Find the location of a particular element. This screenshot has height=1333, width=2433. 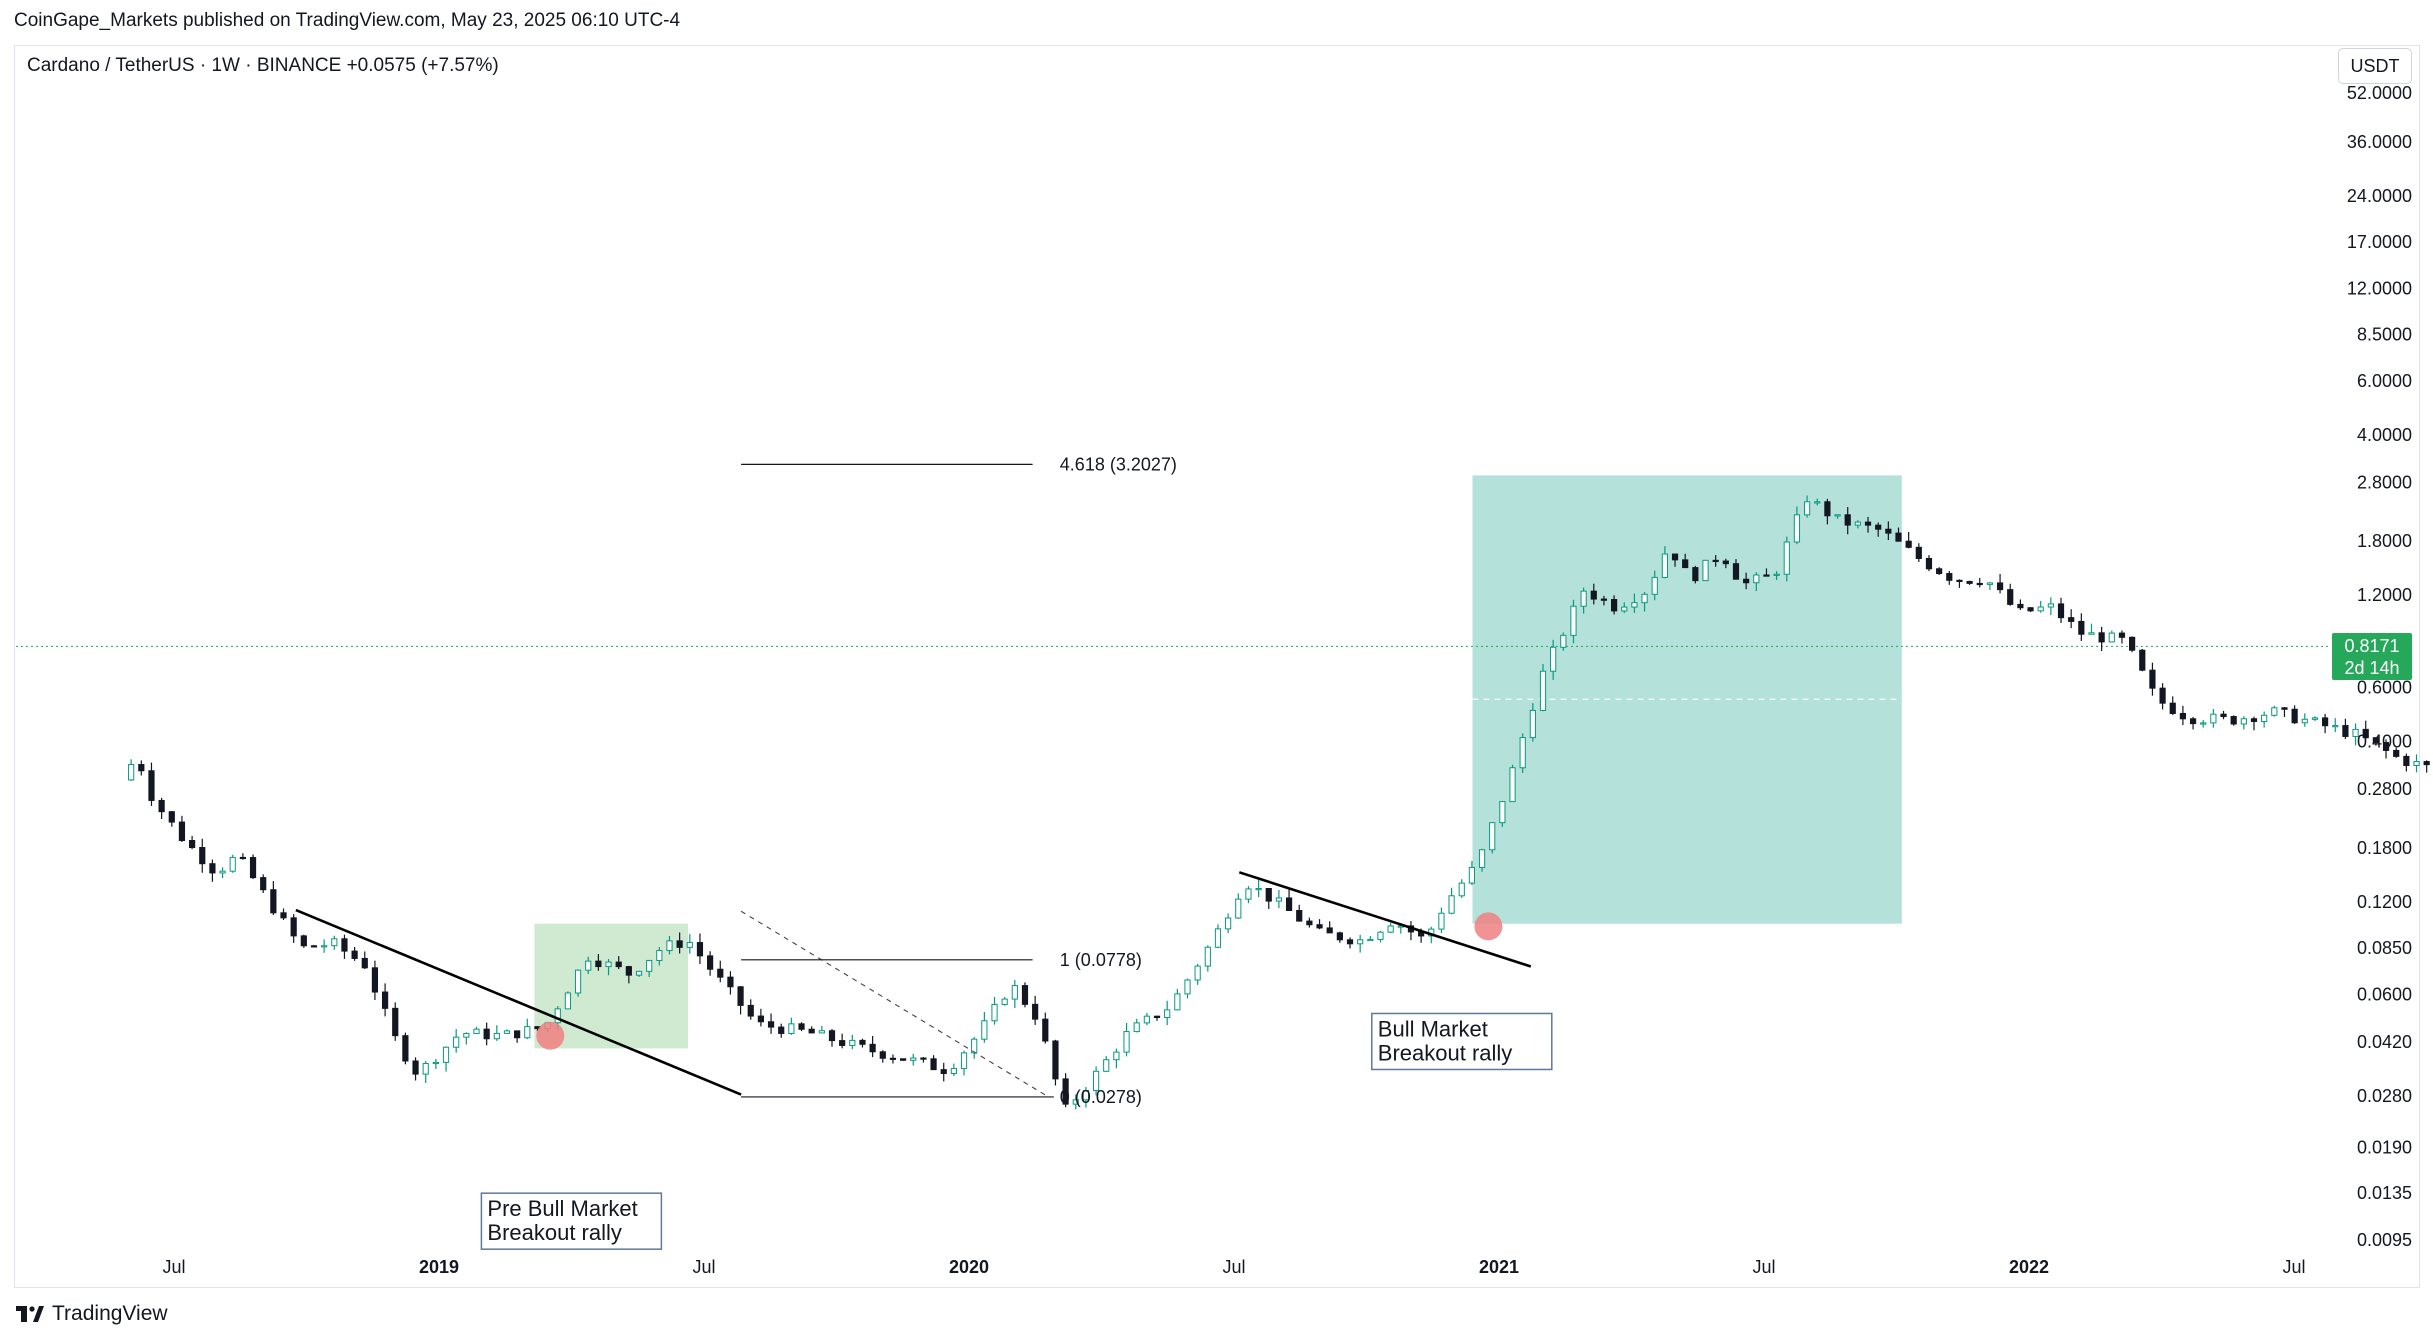

tradingview-brand: TradingView is located at coordinates (92, 1314).